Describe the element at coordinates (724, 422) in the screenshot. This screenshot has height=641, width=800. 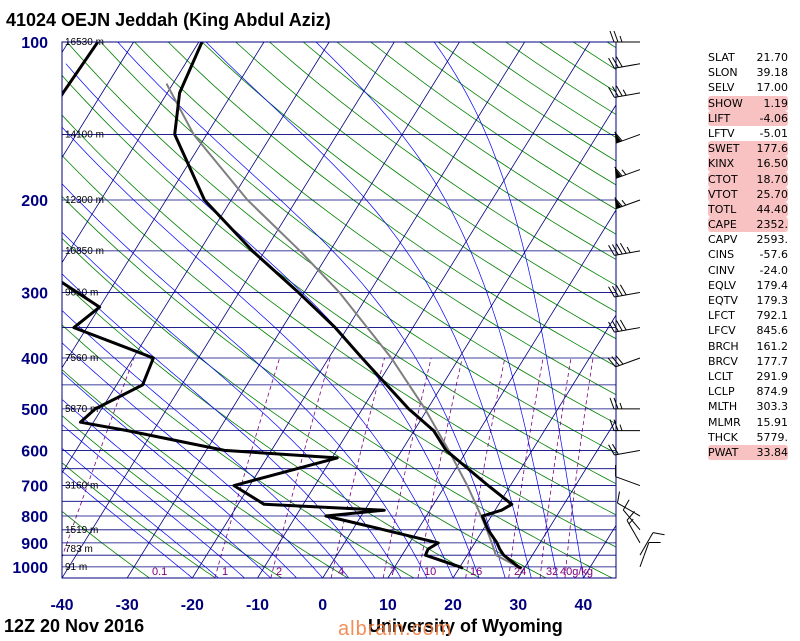
I see `index-name: MLMR` at that location.